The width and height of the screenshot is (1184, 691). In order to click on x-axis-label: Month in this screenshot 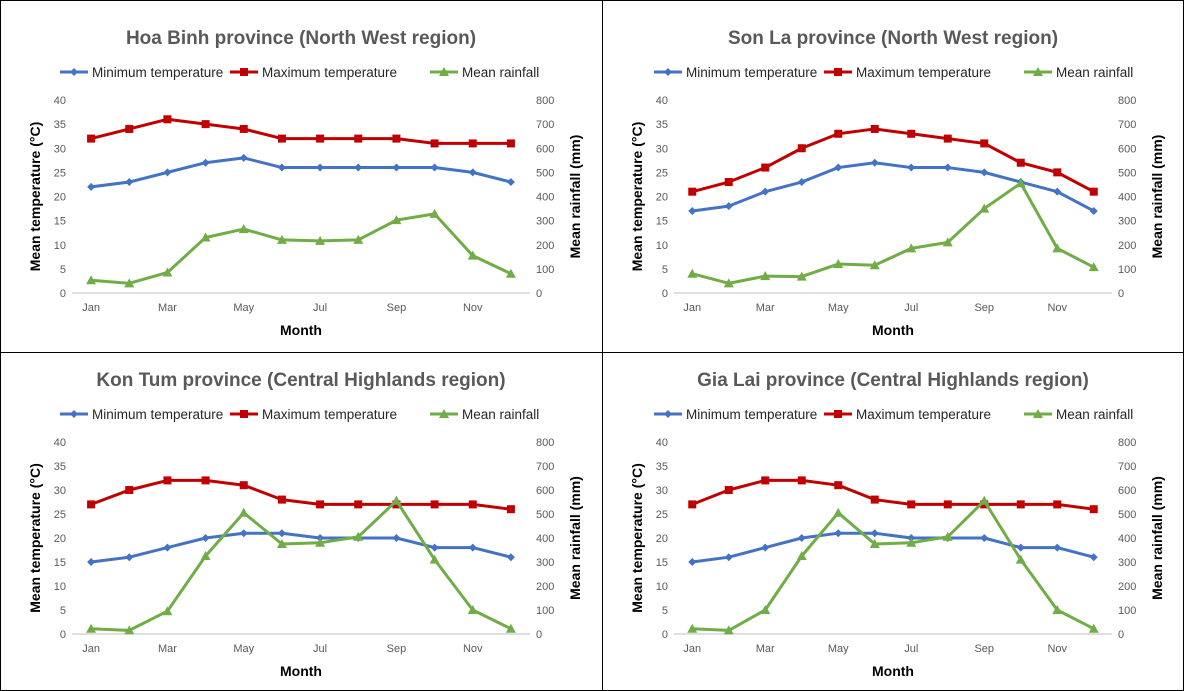, I will do `click(893, 330)`.